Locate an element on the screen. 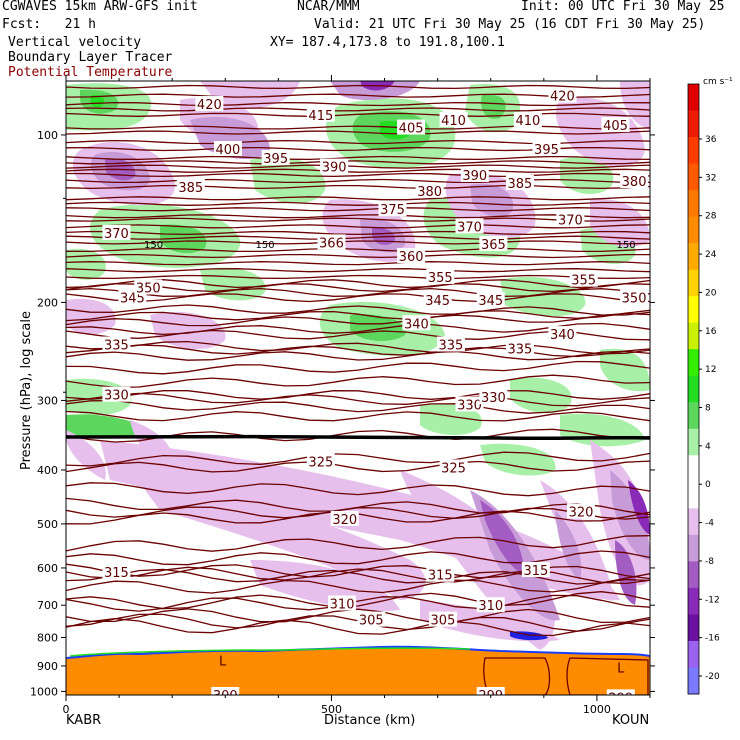 The image size is (740, 740). colorbar-tick-label: 12 is located at coordinates (710, 370).